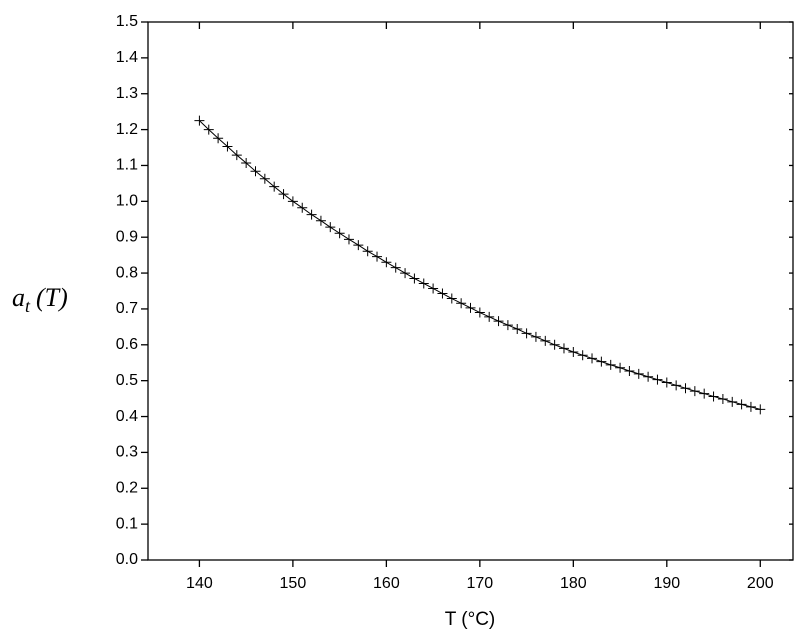 Image resolution: width=795 pixels, height=635 pixels. I want to click on y-tick-label: 0.1, so click(127, 523).